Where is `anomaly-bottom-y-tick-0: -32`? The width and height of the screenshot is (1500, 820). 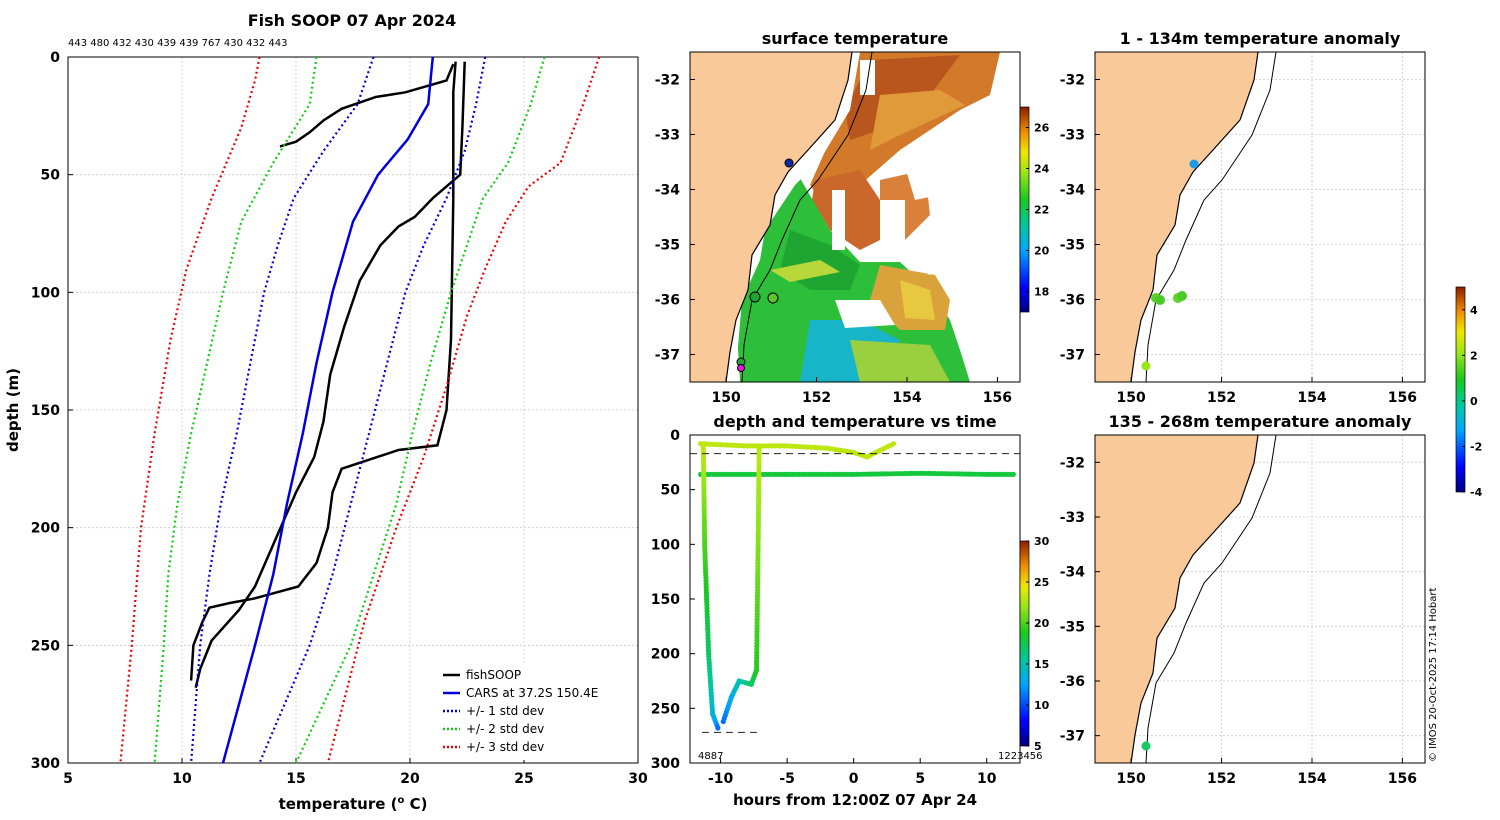
anomaly-bottom-y-tick-0: -32 is located at coordinates (1072, 463).